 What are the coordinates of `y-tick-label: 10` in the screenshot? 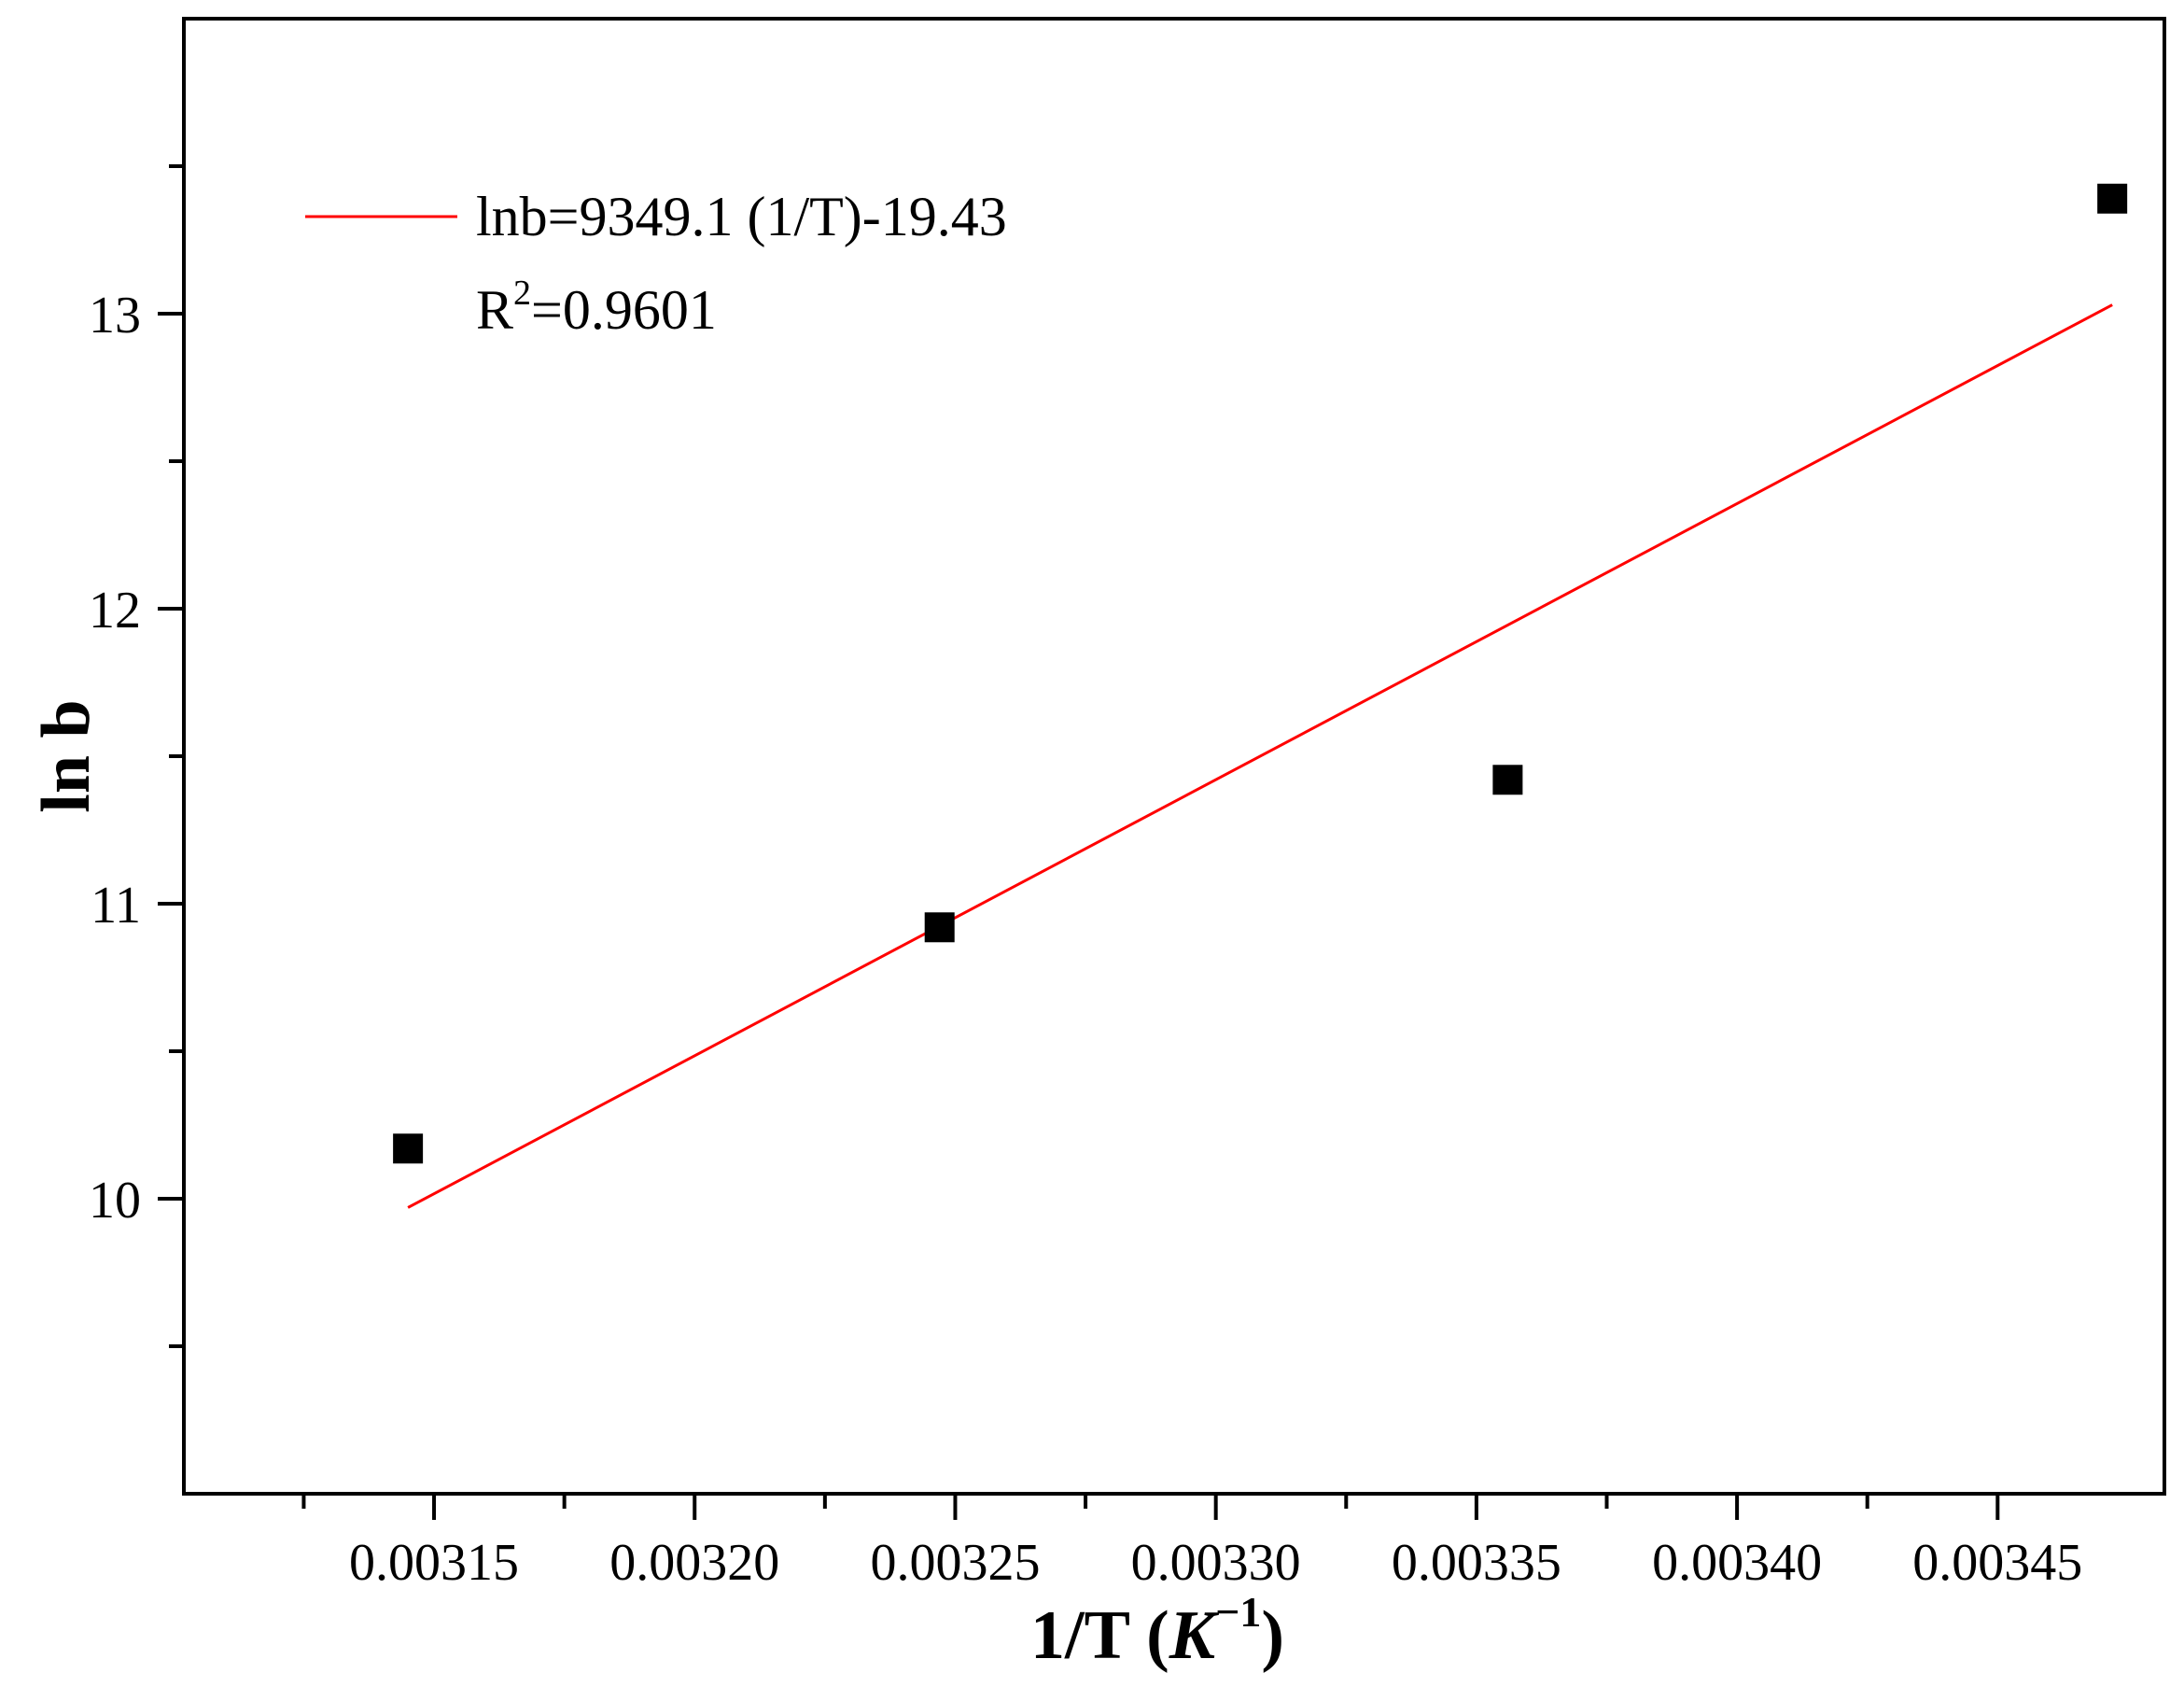 It's located at (115, 1201).